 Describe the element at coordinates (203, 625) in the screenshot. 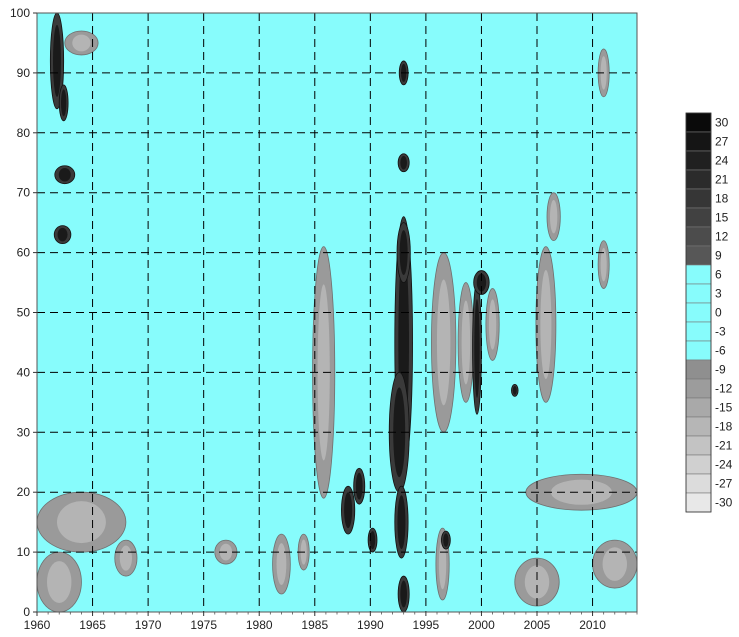

I see `x-tick-label: 1975` at that location.